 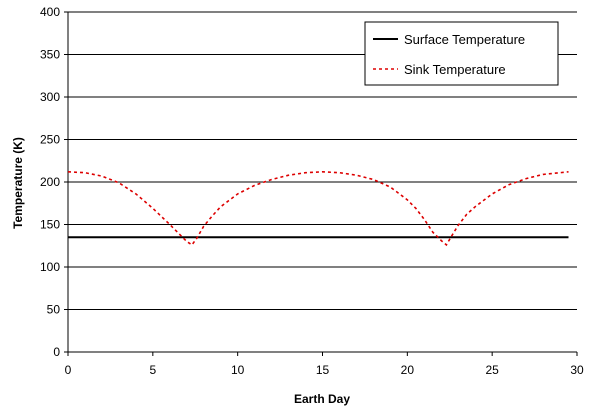 What do you see at coordinates (56, 352) in the screenshot?
I see `y-tick-label-0: 0` at bounding box center [56, 352].